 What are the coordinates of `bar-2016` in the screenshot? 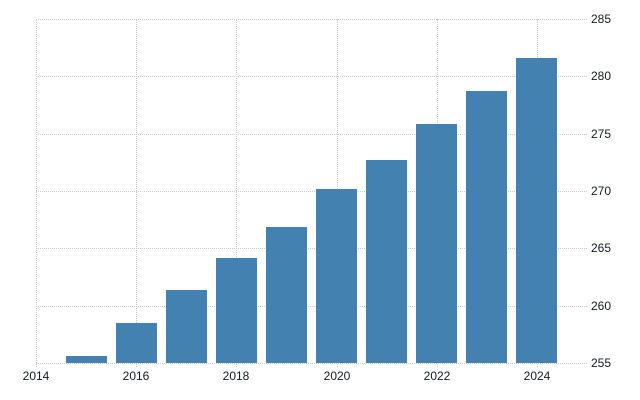 It's located at (136, 343).